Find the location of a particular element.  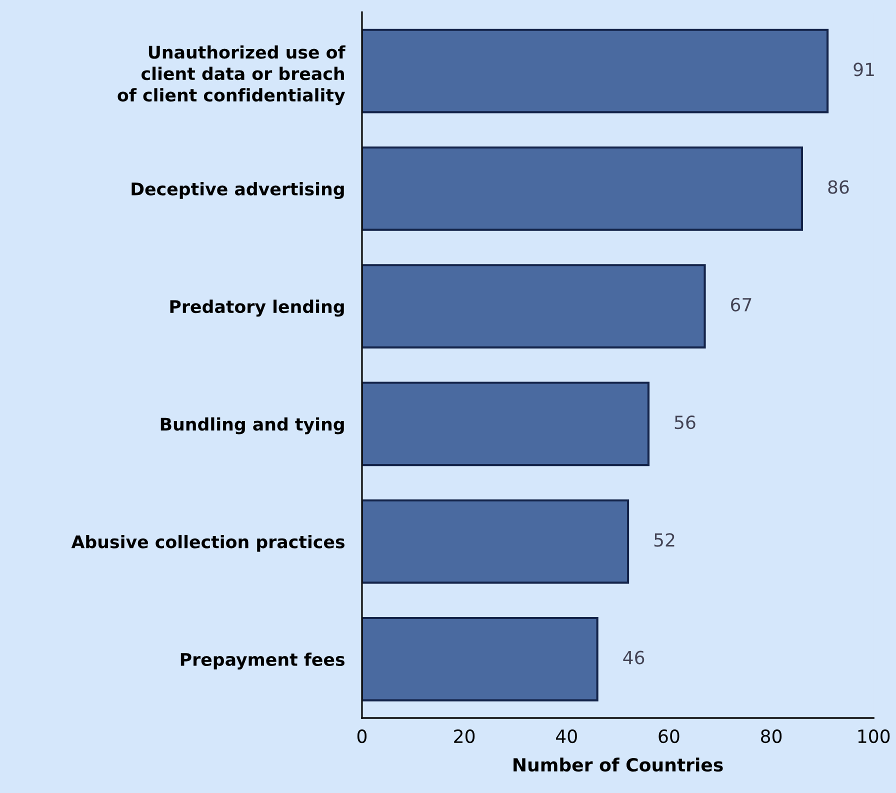

x-axis-title: Number of Countries is located at coordinates (618, 765).